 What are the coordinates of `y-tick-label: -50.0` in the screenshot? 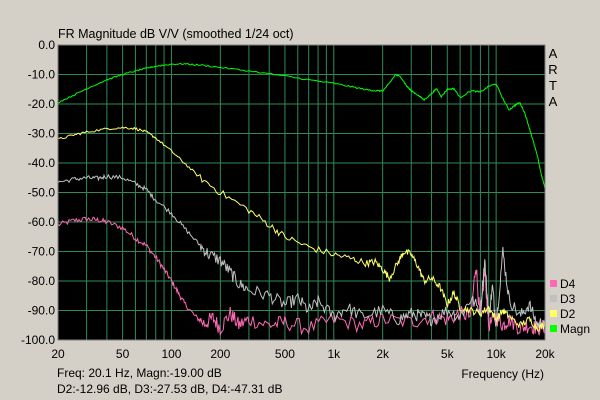 It's located at (42, 193).